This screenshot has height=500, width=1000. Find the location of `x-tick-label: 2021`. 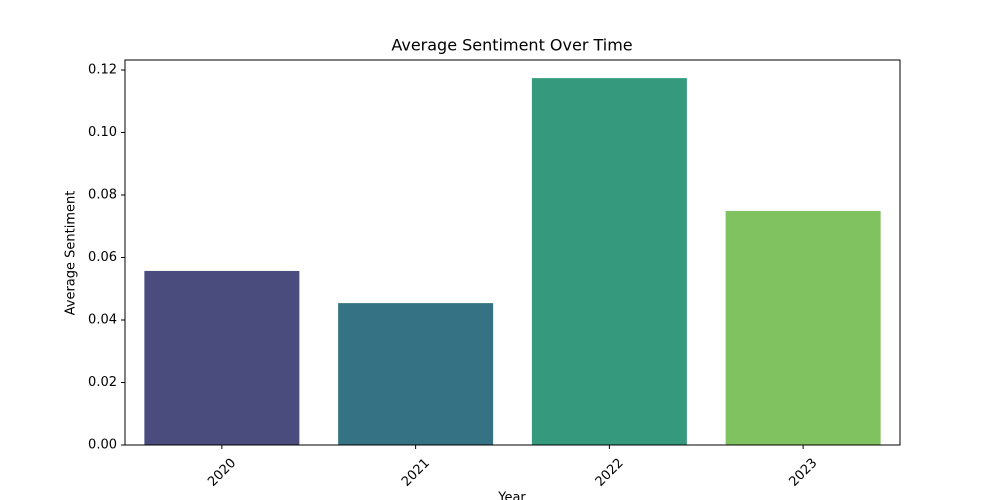

x-tick-label: 2021 is located at coordinates (416, 473).